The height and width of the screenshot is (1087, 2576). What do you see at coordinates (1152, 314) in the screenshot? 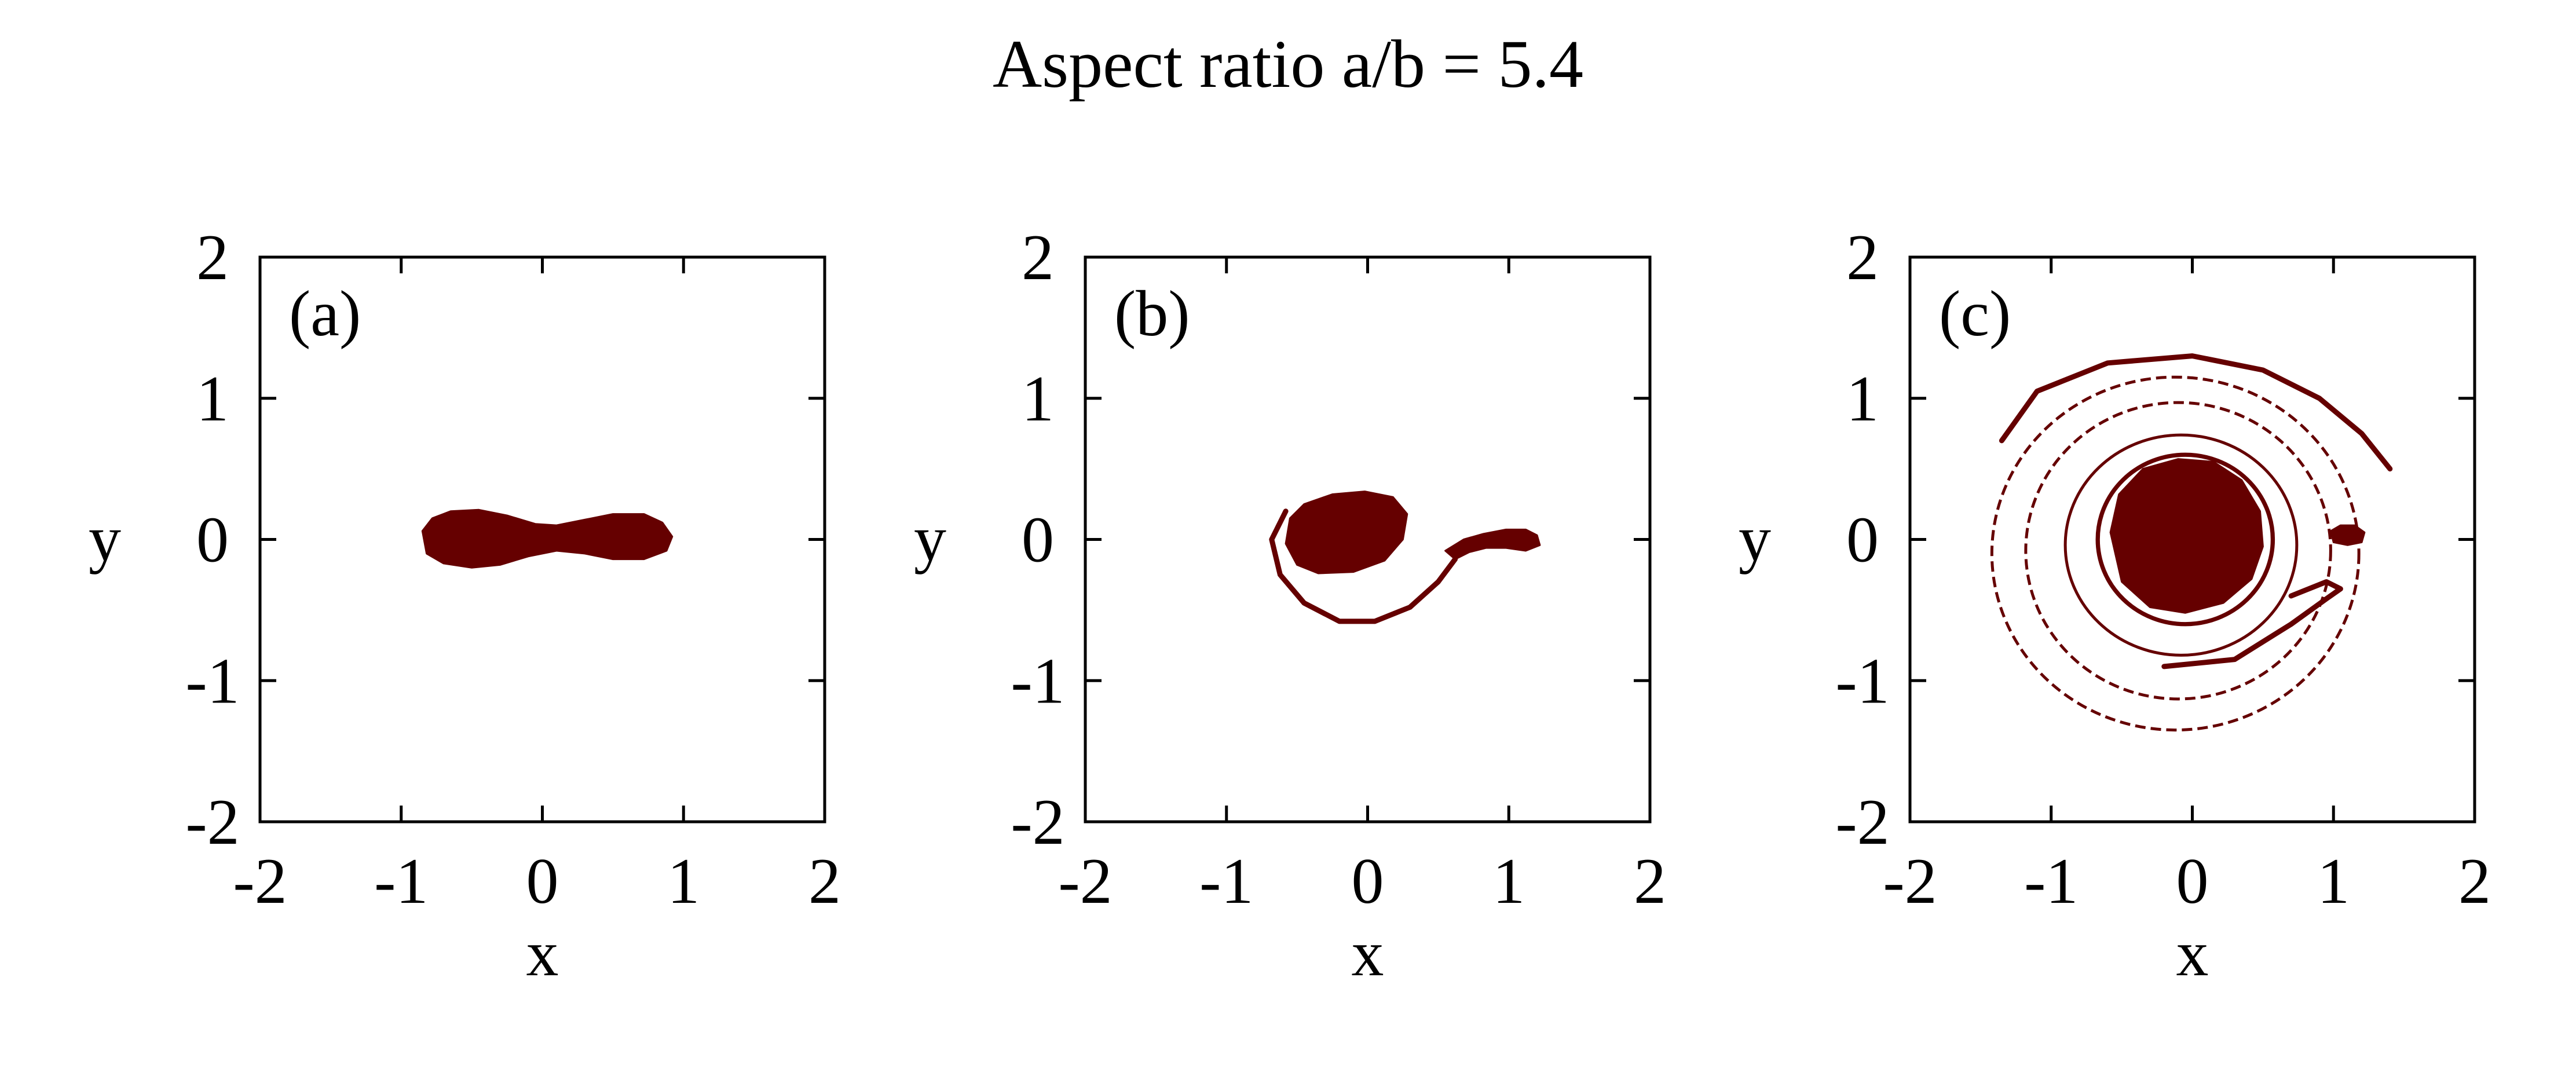
I see `panel-label: (b)` at bounding box center [1152, 314].